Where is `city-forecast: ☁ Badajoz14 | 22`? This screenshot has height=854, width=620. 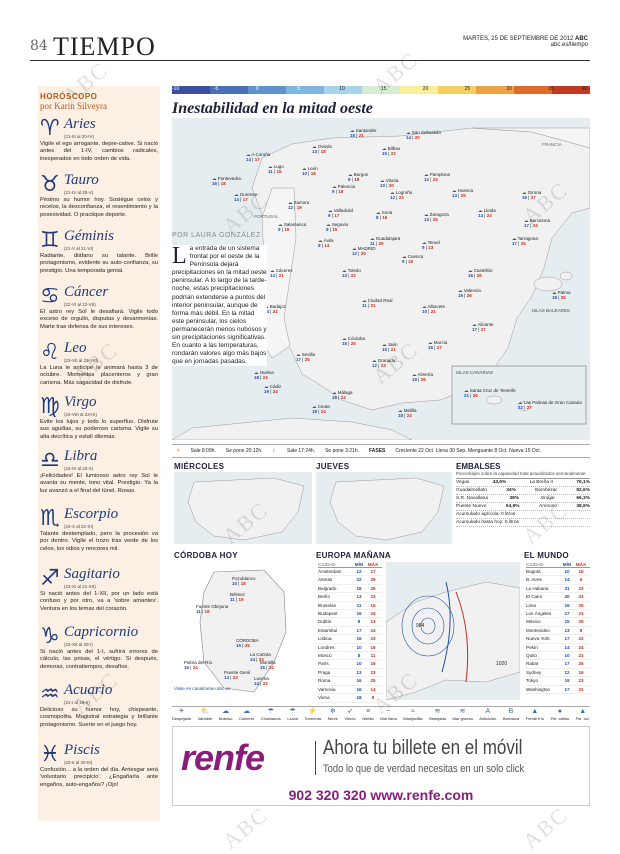
city-forecast: ☁ Badajoz14 | 22 is located at coordinates (275, 309).